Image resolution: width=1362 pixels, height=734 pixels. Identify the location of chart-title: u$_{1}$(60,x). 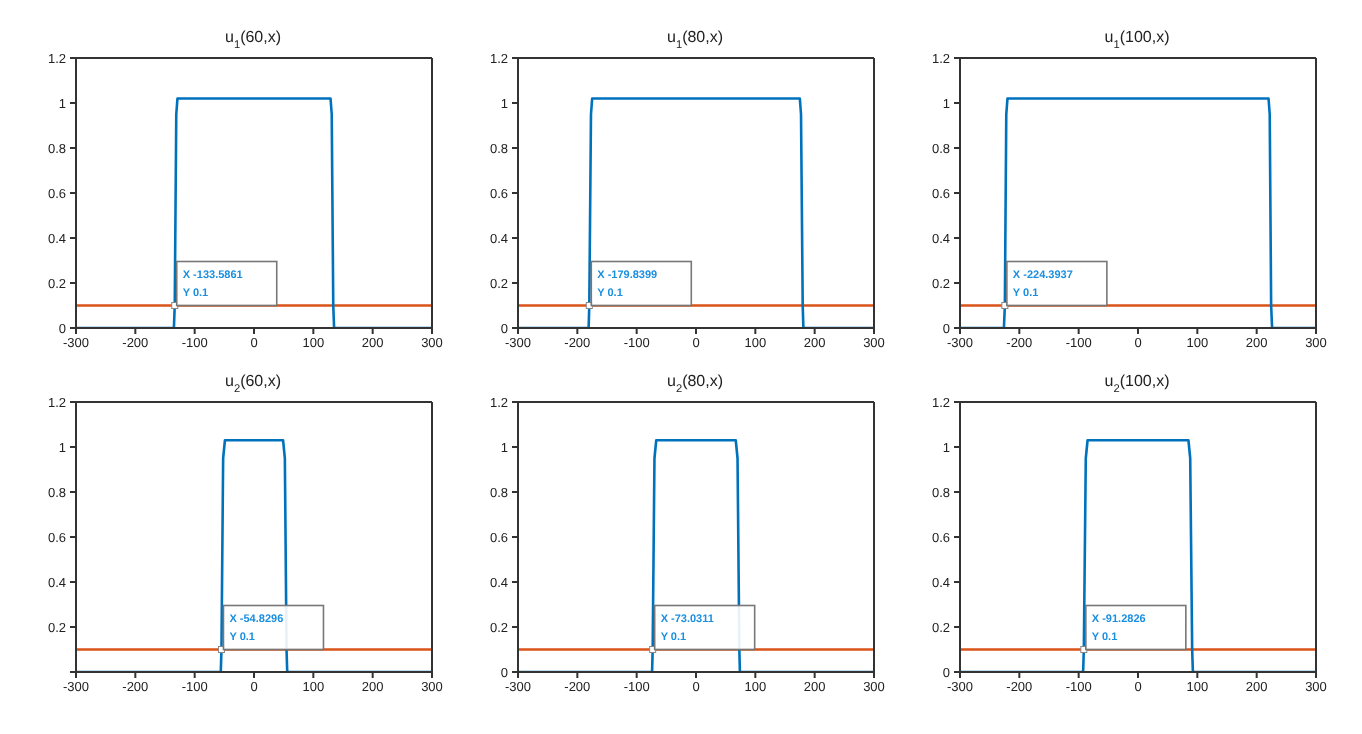
(253, 40).